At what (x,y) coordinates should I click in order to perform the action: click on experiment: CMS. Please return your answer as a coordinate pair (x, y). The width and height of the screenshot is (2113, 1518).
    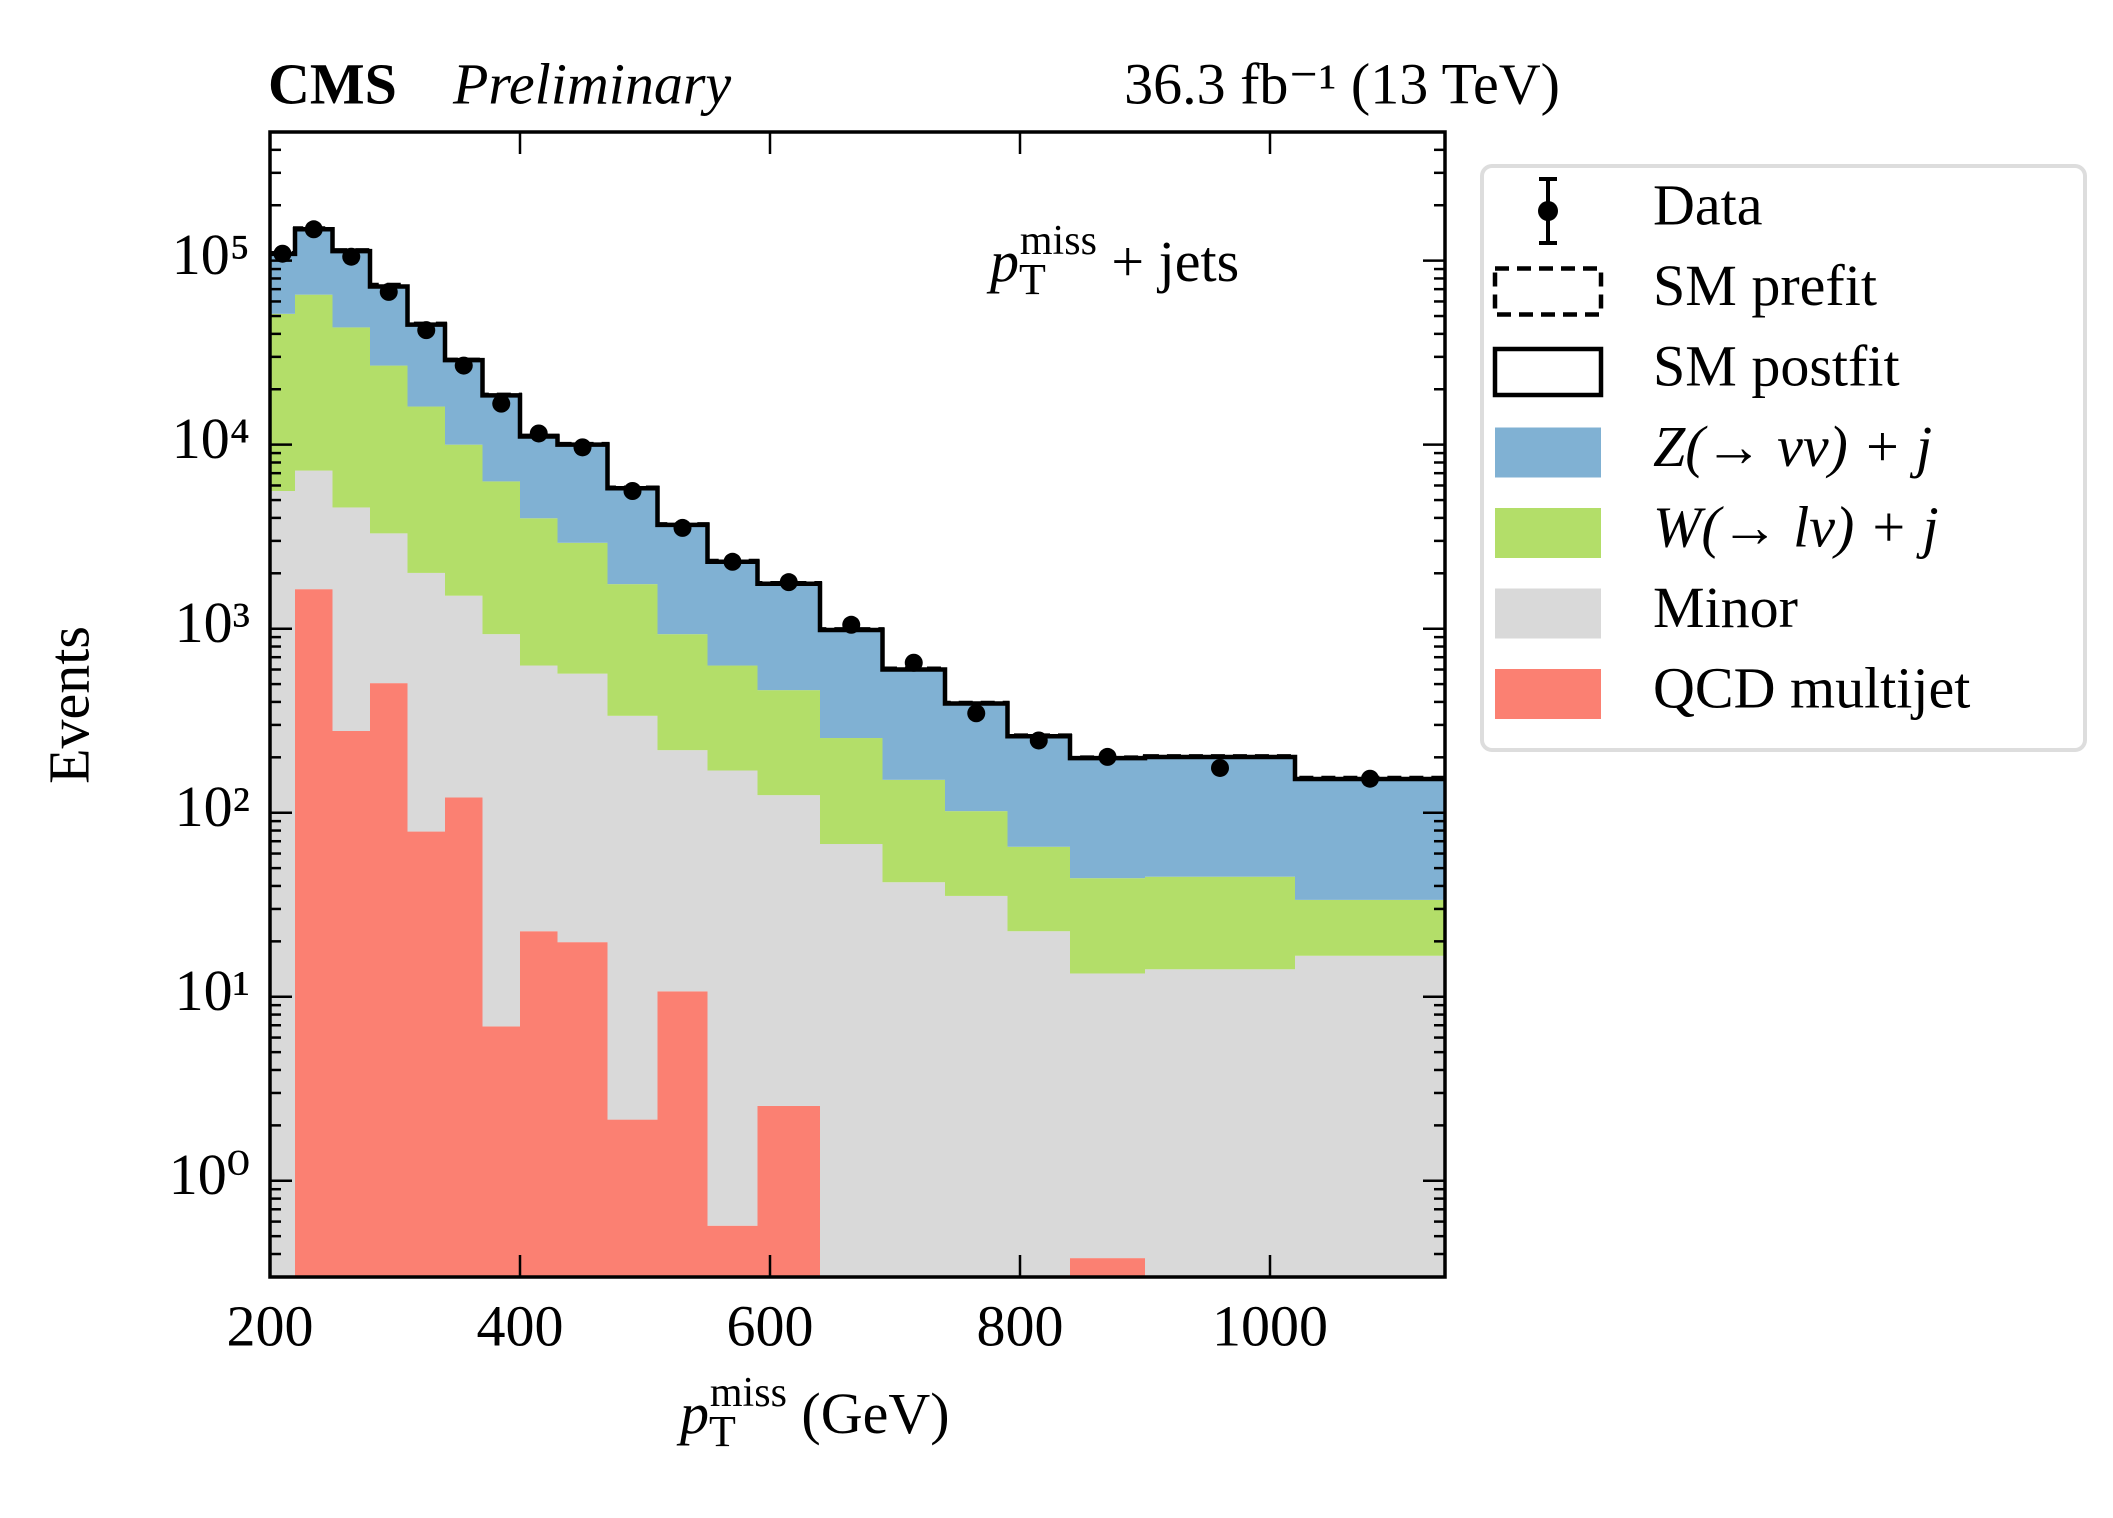
    Looking at the image, I should click on (332, 83).